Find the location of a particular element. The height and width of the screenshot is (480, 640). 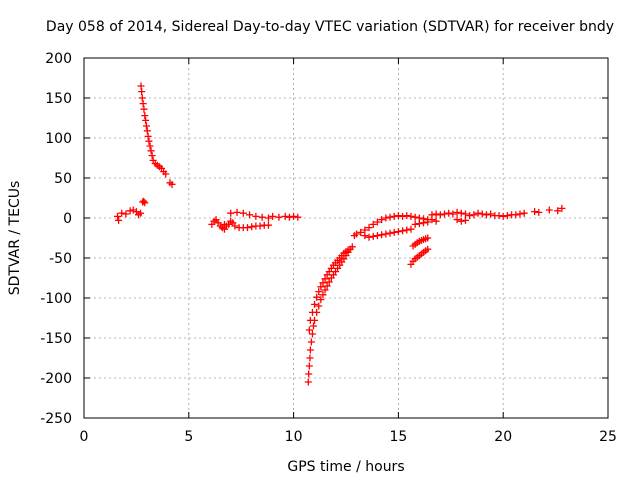

series-bndy-decay-upper is located at coordinates (328, 290).